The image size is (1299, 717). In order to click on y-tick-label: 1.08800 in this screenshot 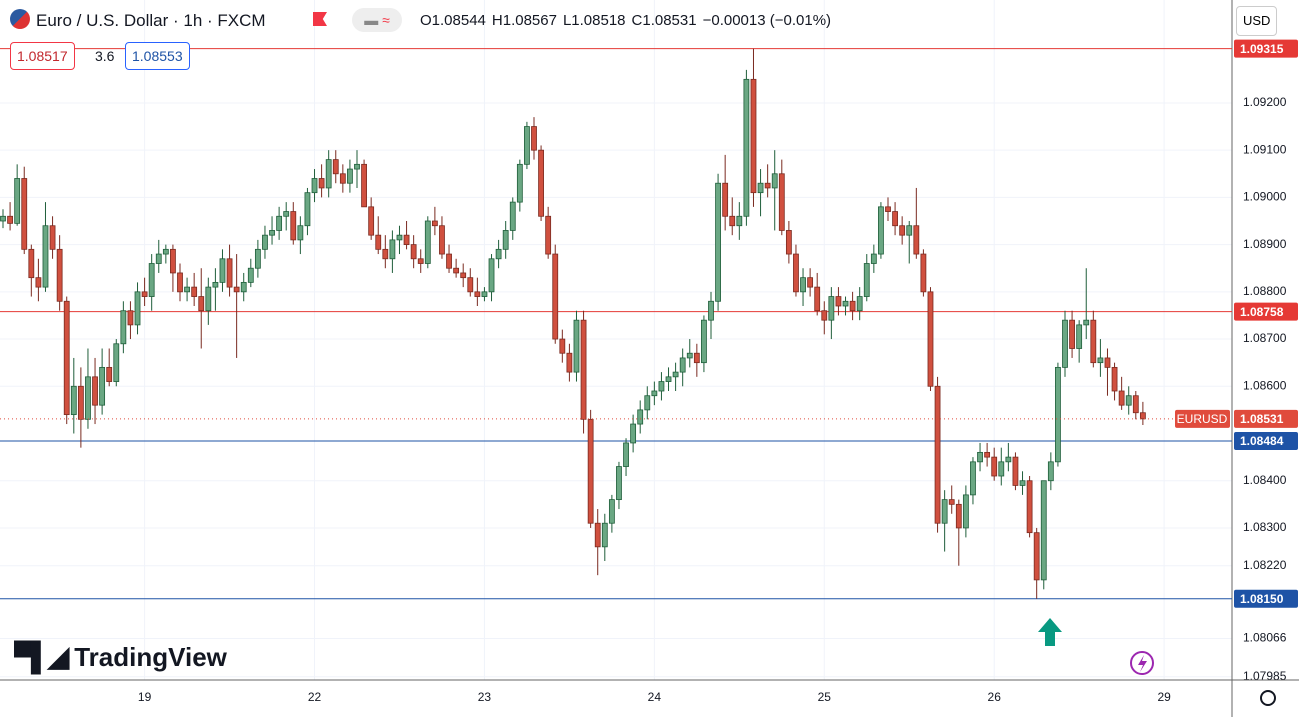, I will do `click(1265, 291)`.